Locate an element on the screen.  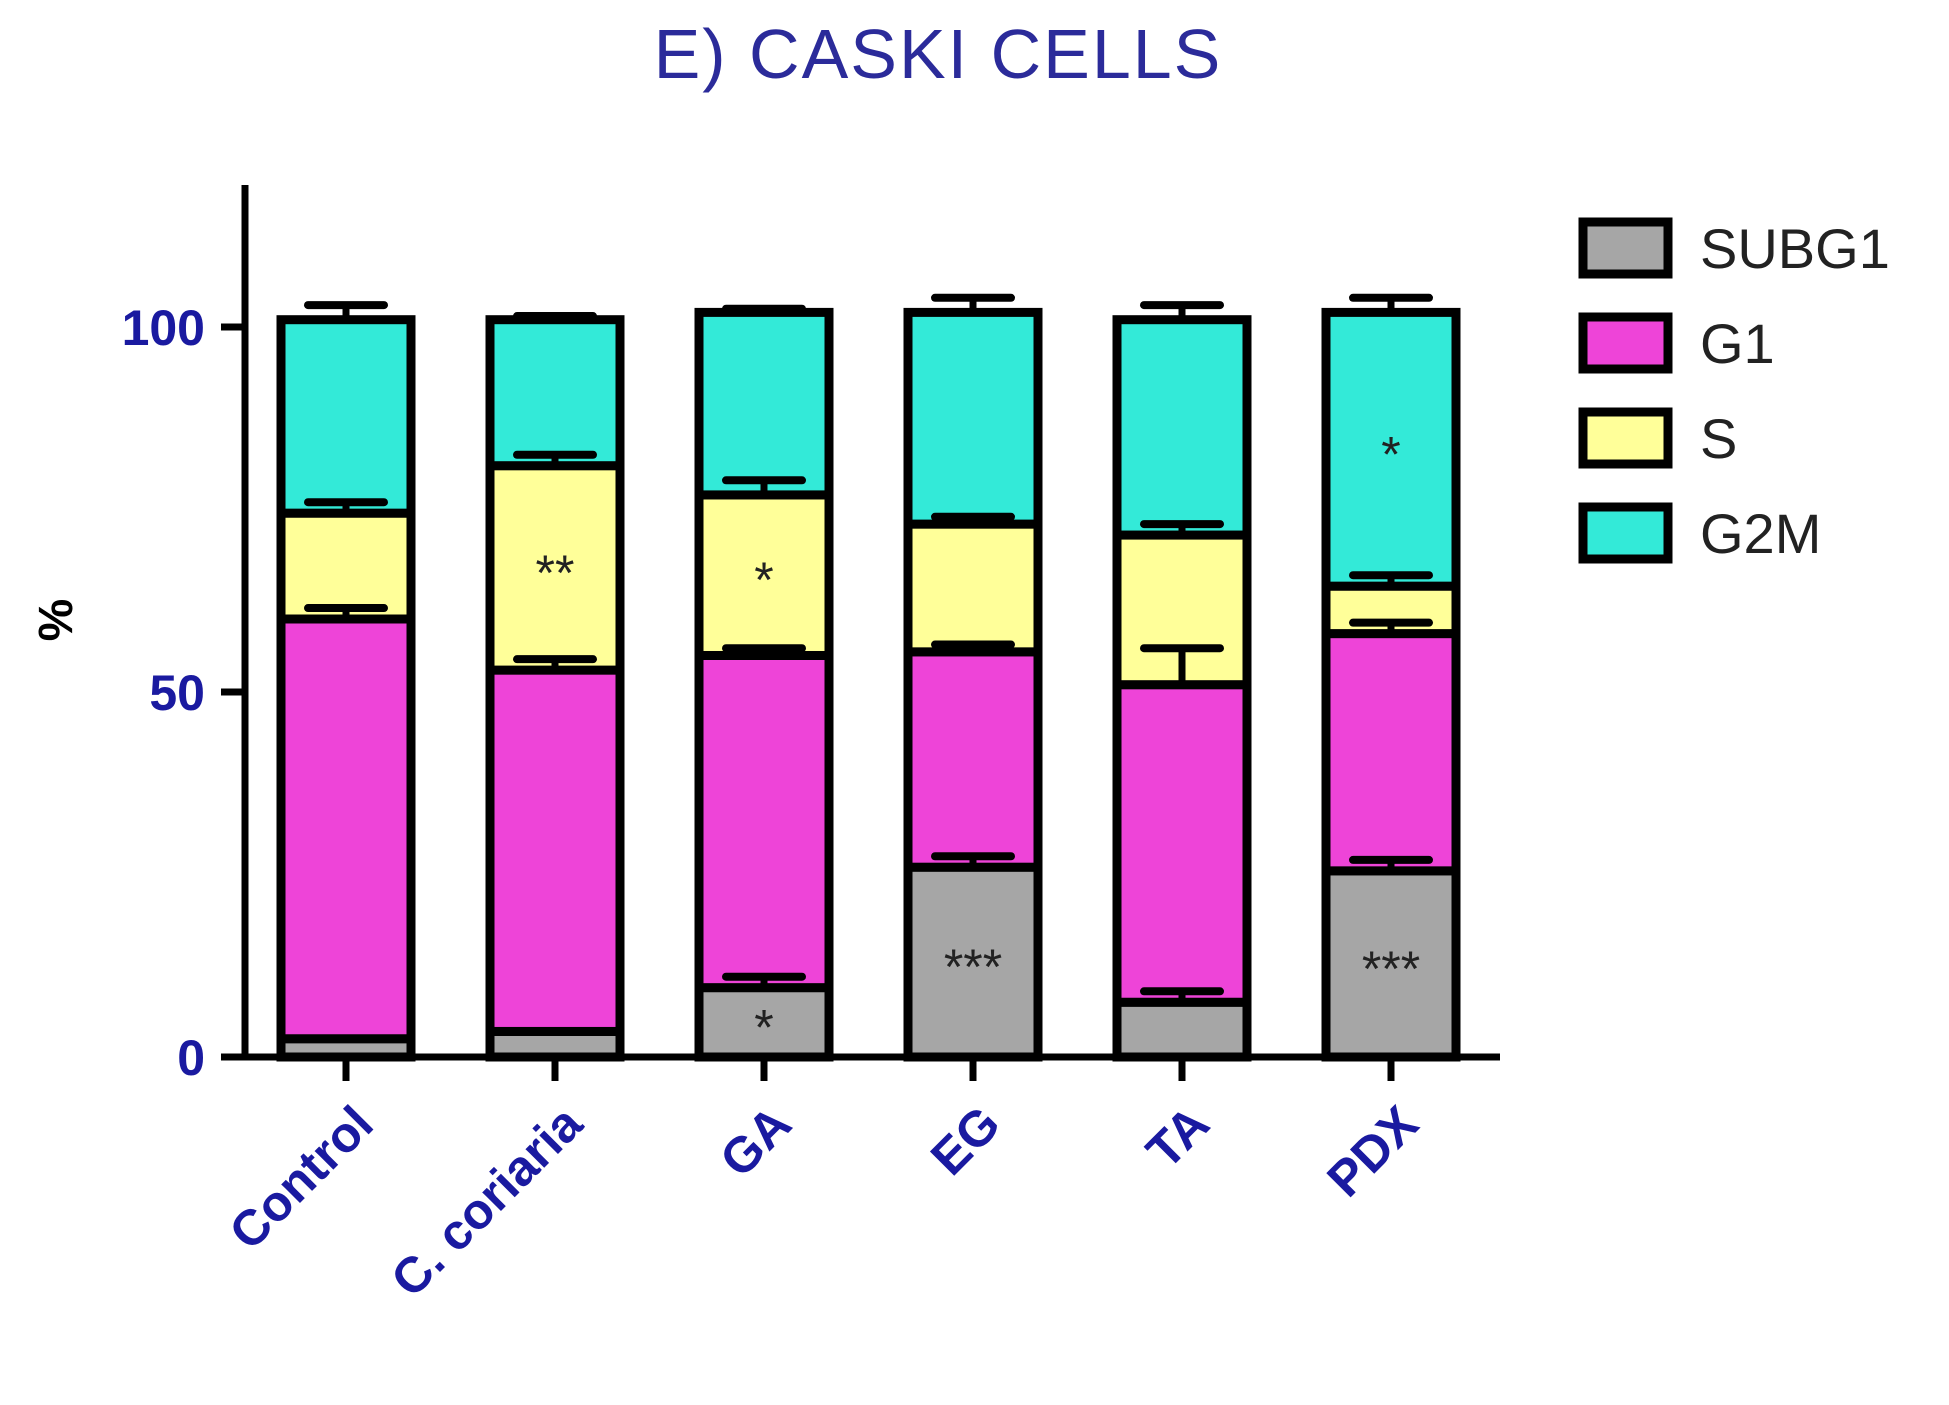
y-tick-label: 50 is located at coordinates (177, 693).